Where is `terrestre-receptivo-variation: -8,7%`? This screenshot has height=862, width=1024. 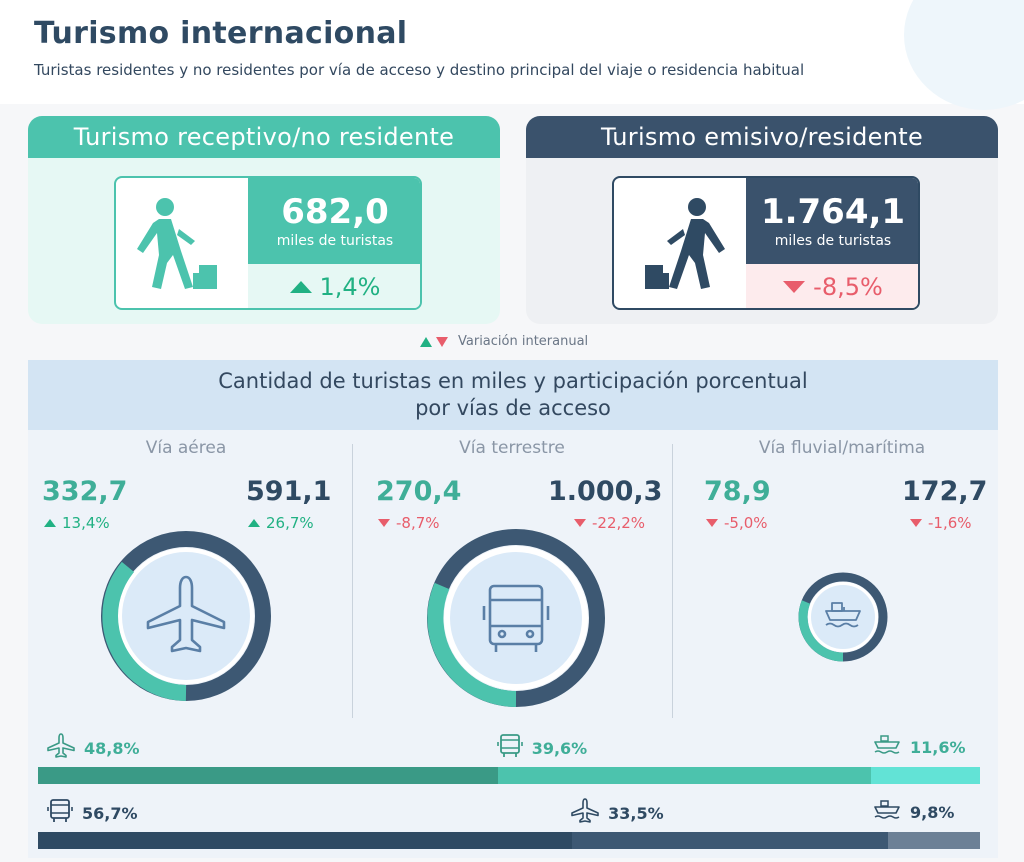 terrestre-receptivo-variation: -8,7% is located at coordinates (409, 523).